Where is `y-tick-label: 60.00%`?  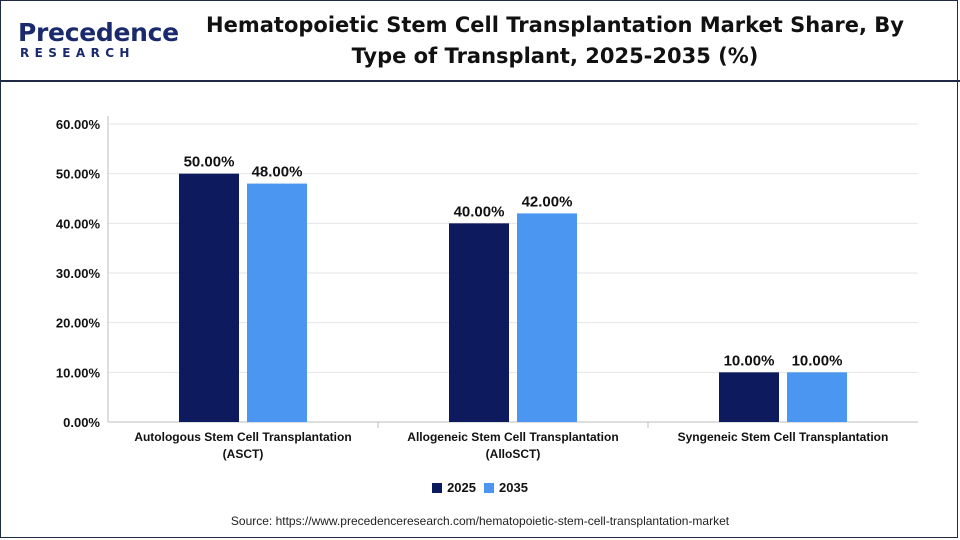
y-tick-label: 60.00% is located at coordinates (78, 124).